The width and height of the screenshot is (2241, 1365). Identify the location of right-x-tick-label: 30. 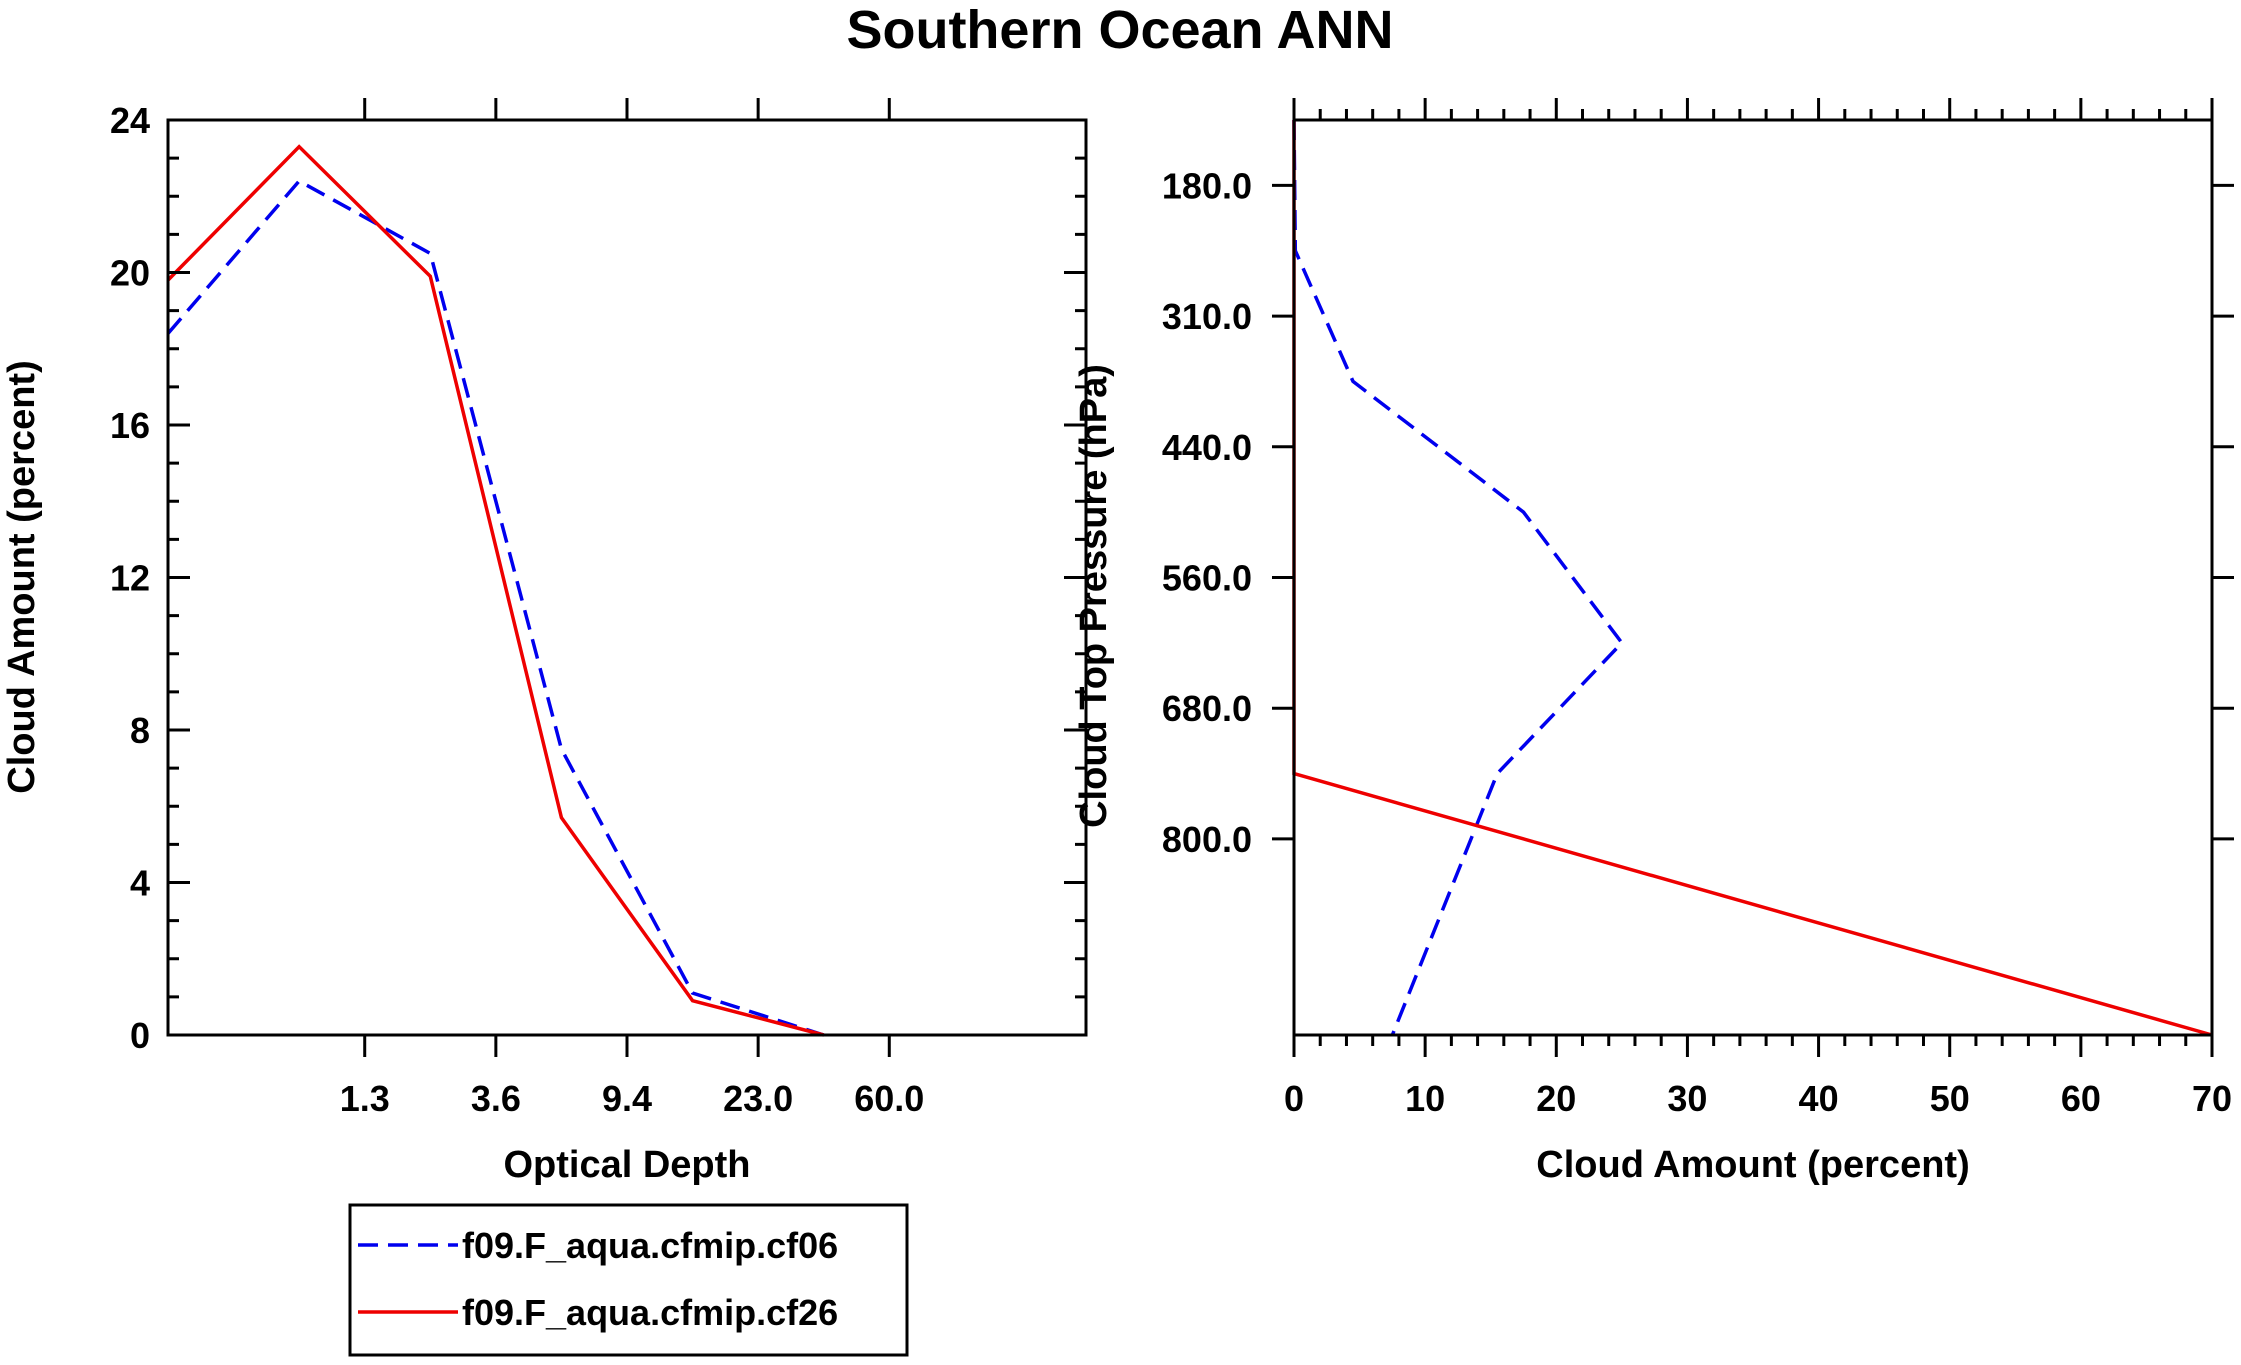
(1687, 1098).